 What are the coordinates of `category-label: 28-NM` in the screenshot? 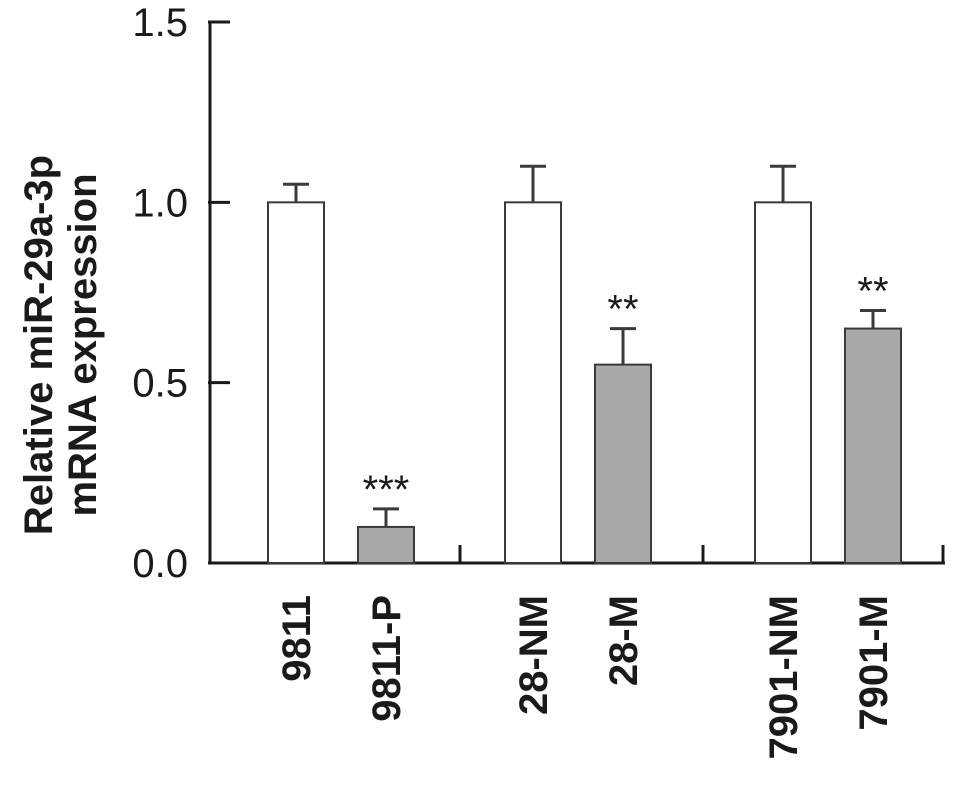 It's located at (534, 655).